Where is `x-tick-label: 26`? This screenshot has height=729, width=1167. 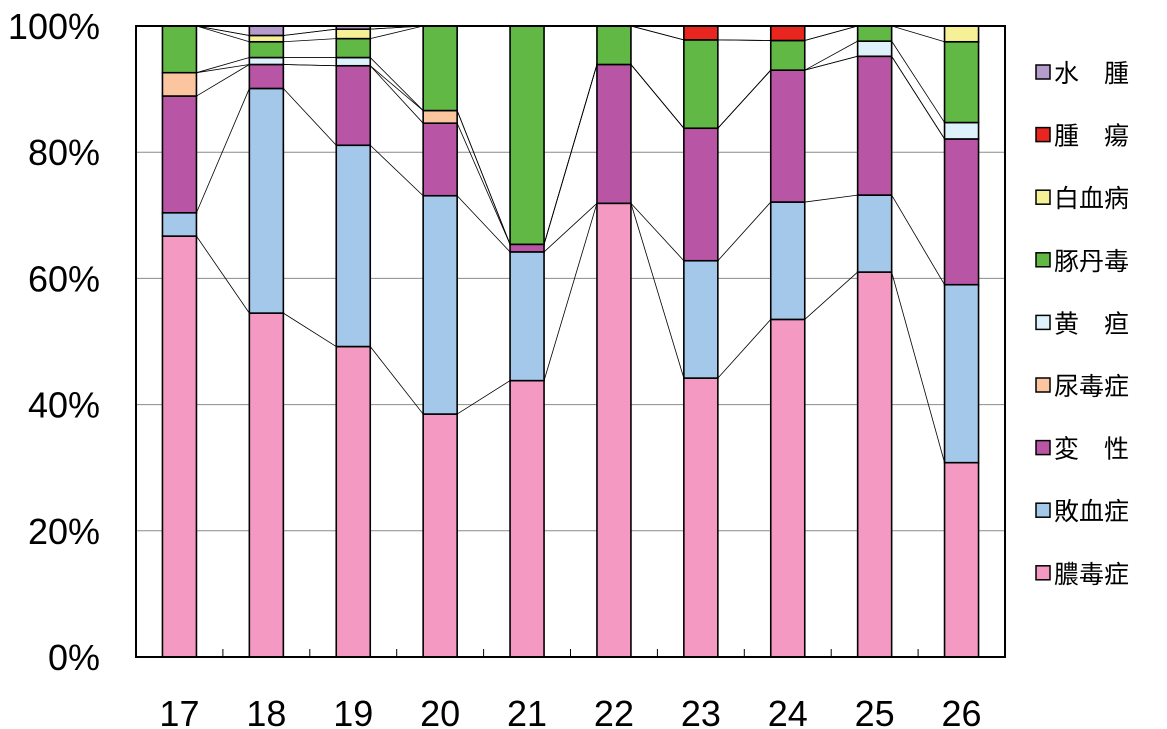
x-tick-label: 26 is located at coordinates (962, 711).